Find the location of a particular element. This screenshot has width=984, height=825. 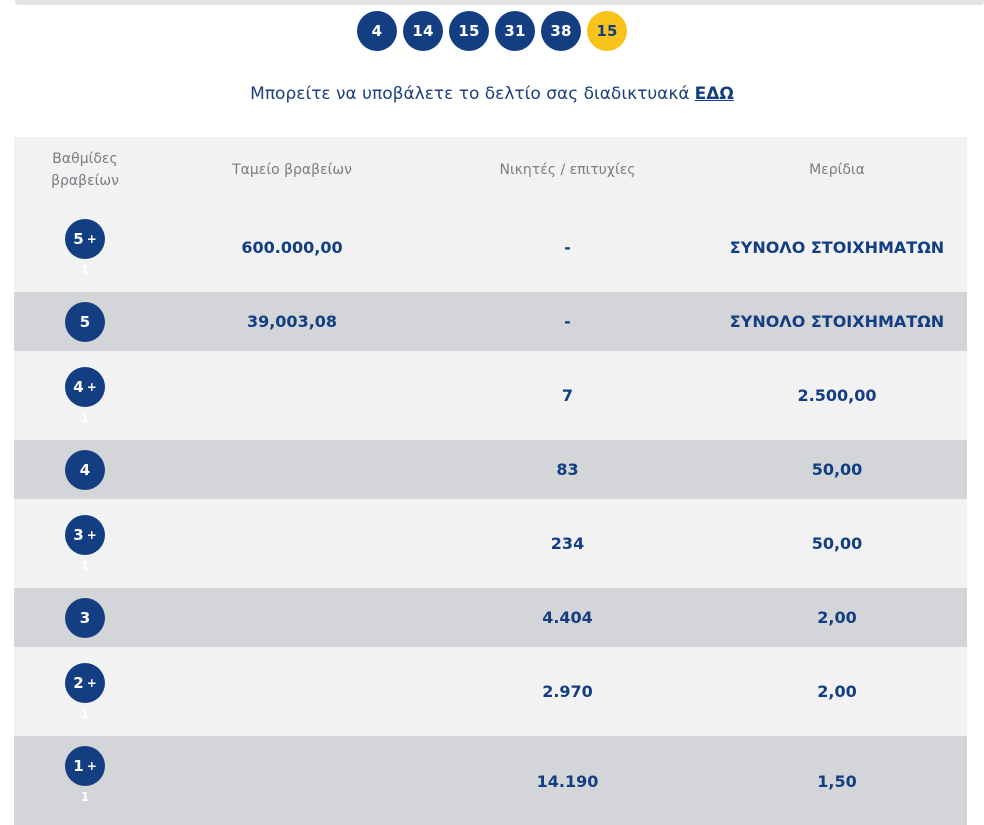

winners-count: 83 is located at coordinates (567, 469).